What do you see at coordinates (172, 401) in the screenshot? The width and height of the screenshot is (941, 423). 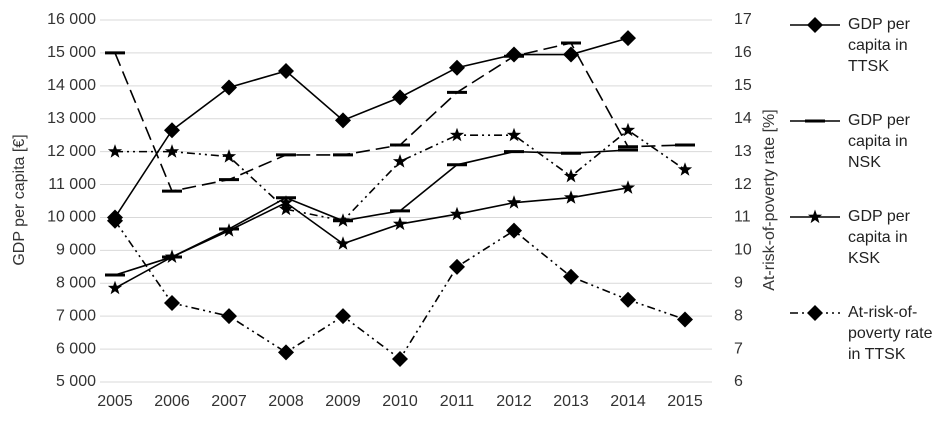 I see `x-tick-label: 2006` at bounding box center [172, 401].